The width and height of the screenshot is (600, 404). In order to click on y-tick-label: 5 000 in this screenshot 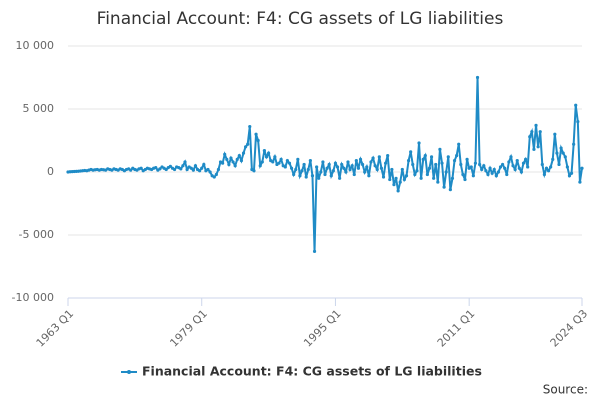, I will do `click(39, 108)`.